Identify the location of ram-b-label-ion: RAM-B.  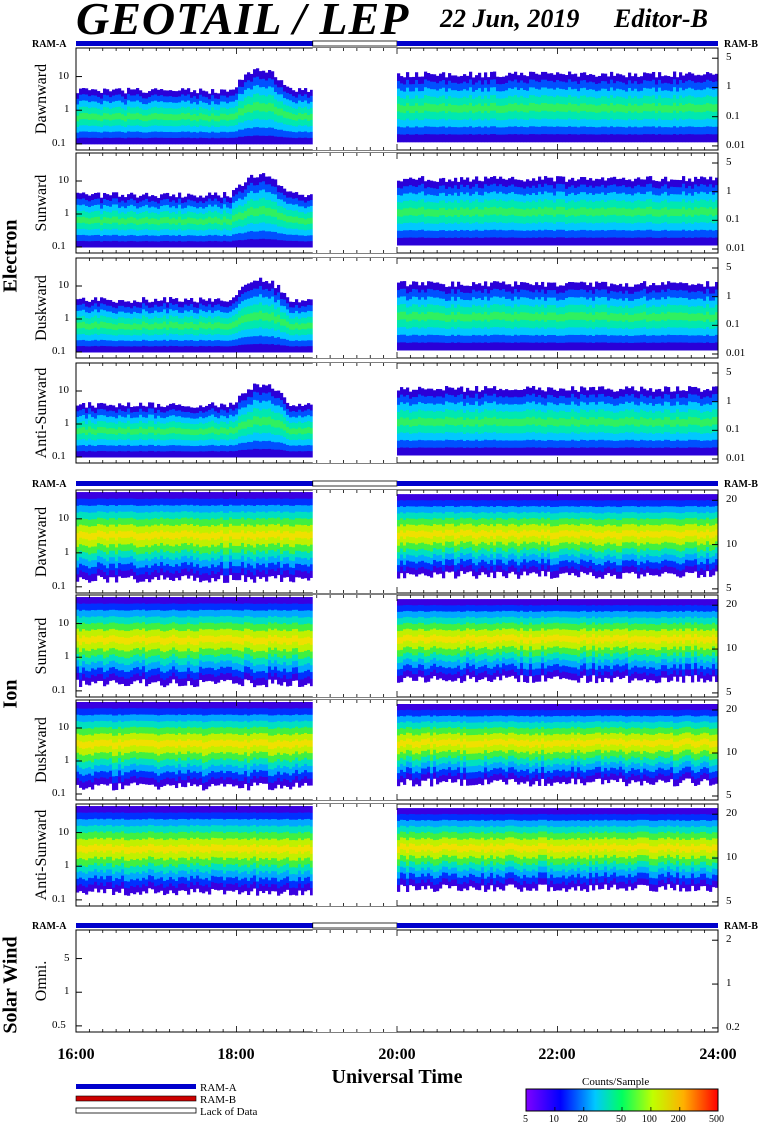
(741, 484).